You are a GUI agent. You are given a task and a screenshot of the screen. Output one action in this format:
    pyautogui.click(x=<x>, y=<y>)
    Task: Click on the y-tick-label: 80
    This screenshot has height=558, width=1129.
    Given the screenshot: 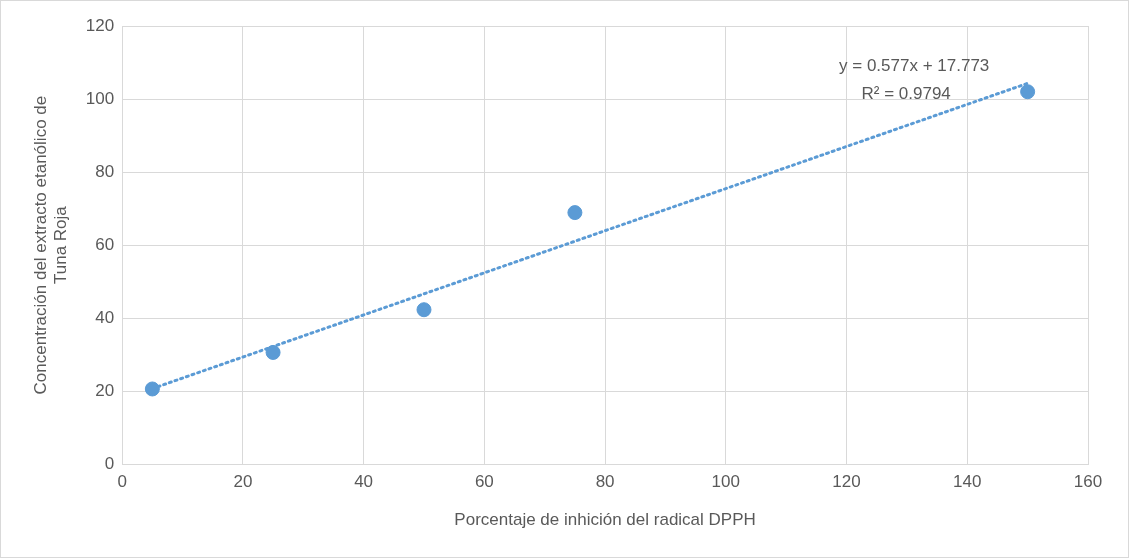 What is the action you would take?
    pyautogui.click(x=105, y=171)
    